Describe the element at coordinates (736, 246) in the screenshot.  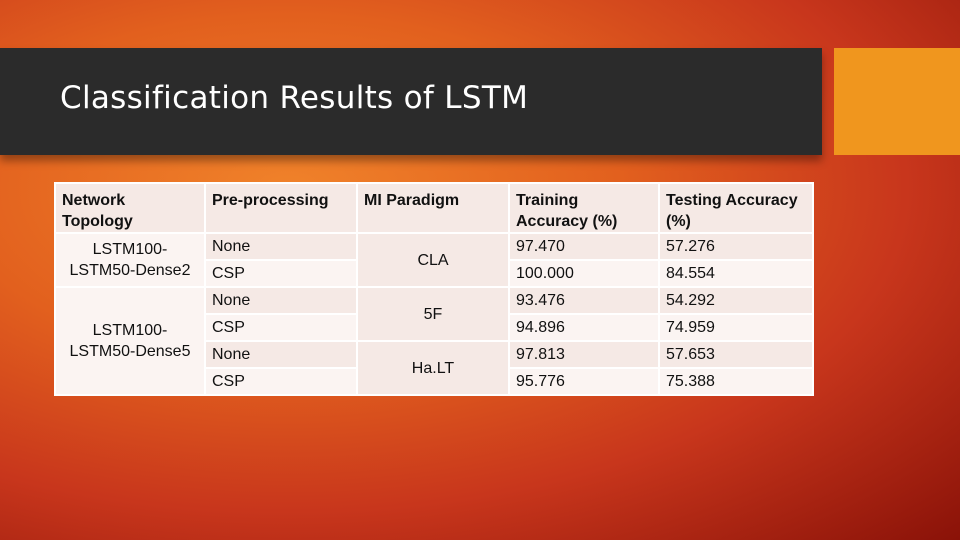
I see `testing-accuracy-cell: 57.276` at that location.